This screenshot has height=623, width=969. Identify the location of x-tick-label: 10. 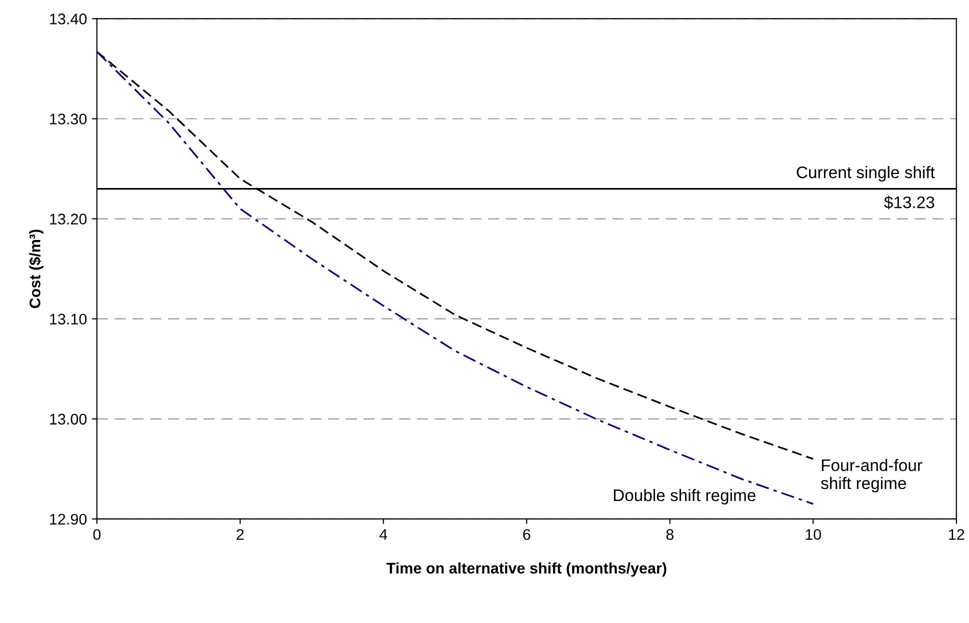
(814, 534).